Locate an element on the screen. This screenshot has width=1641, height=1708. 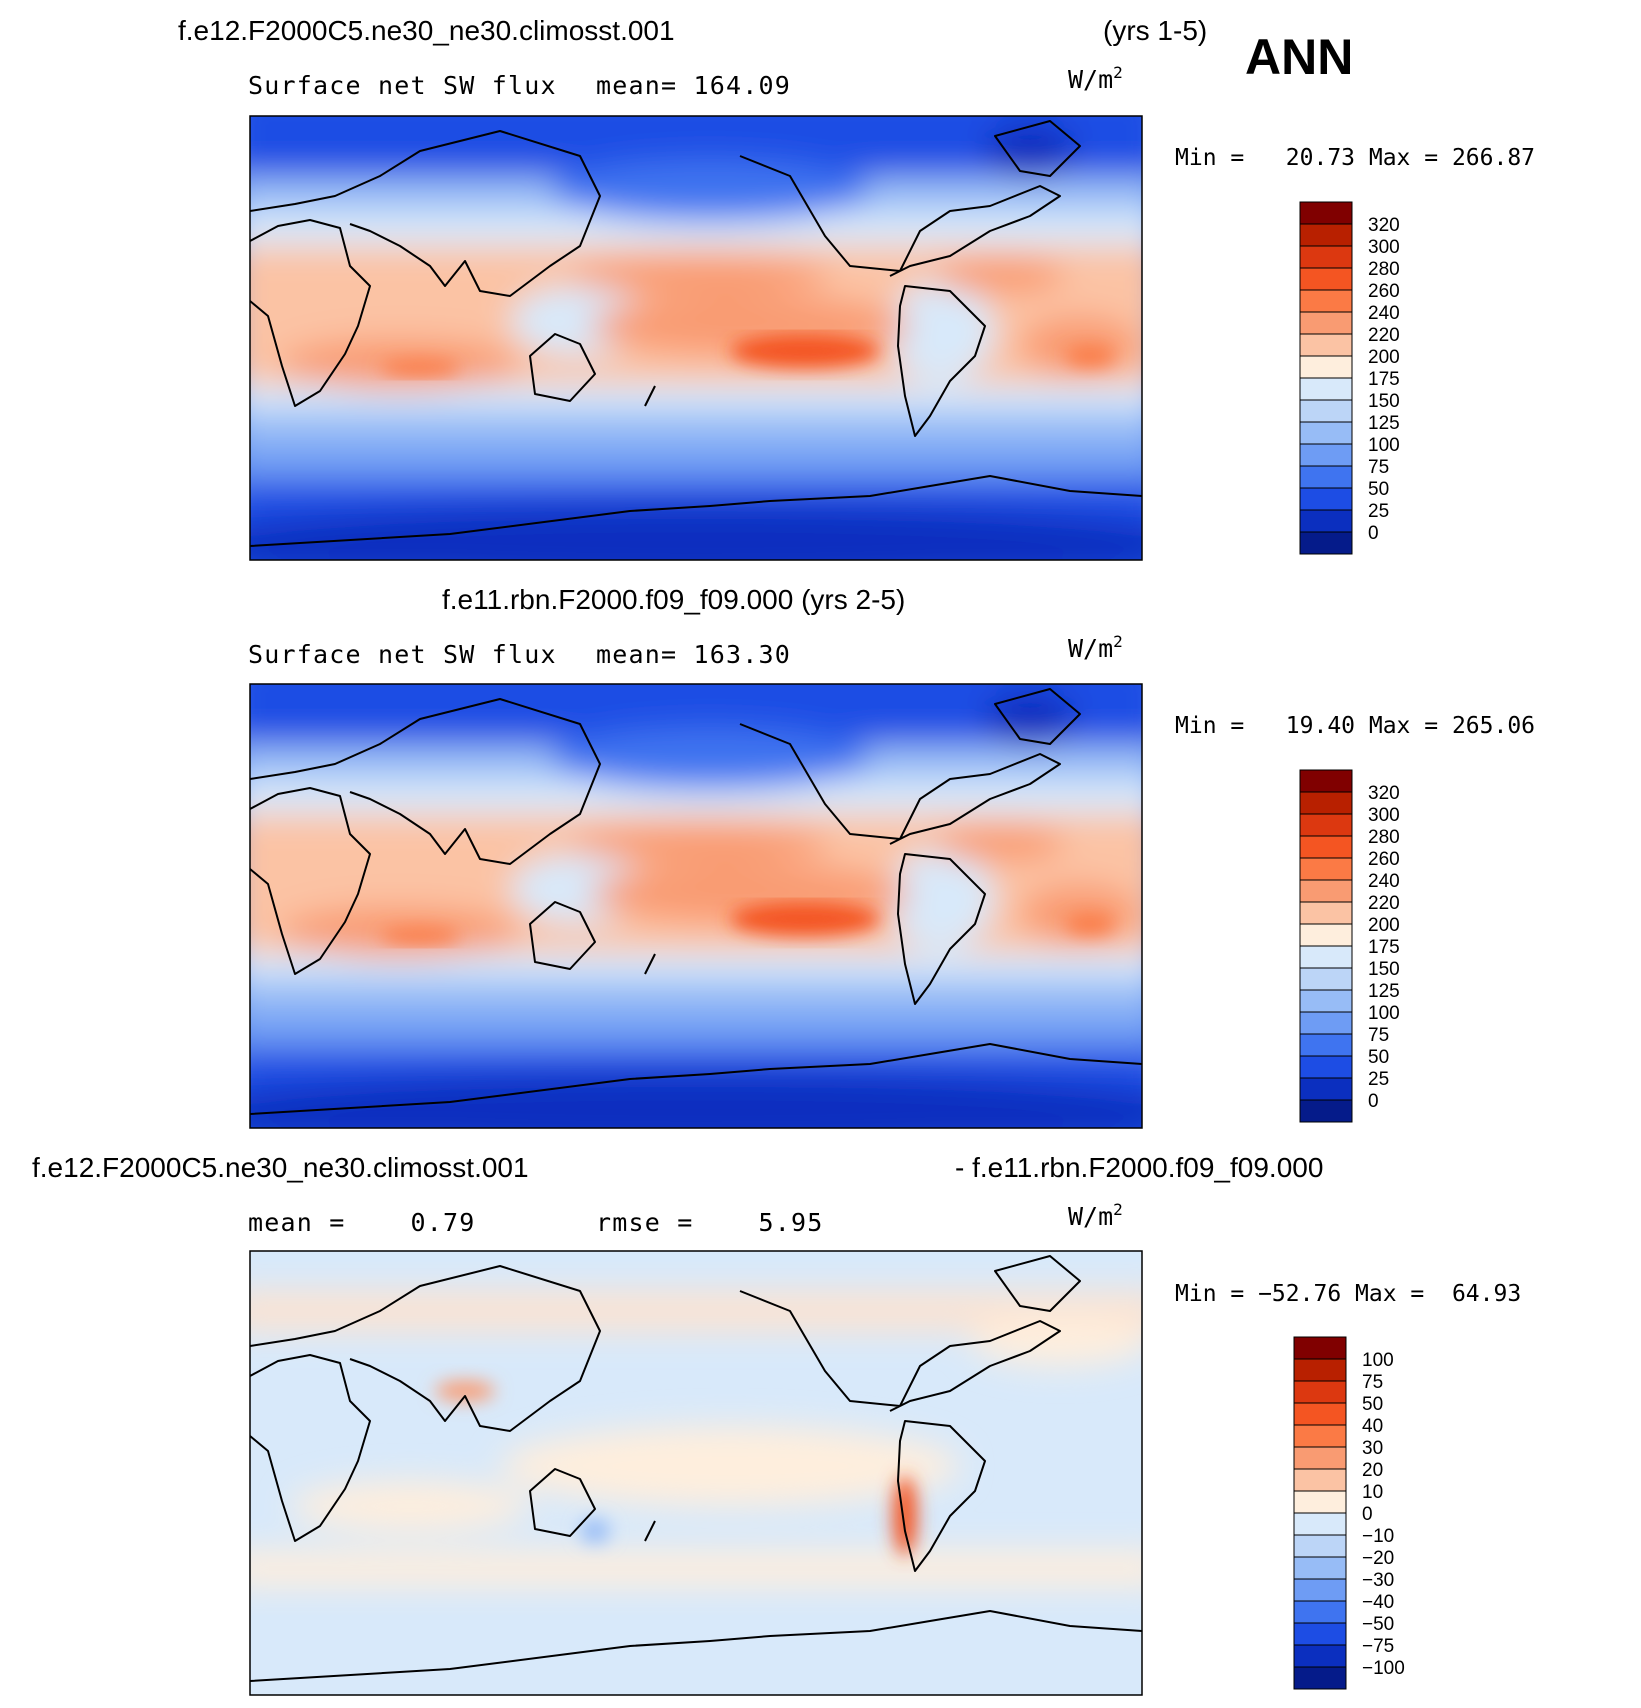
panel-3-map is located at coordinates (696, 1473).